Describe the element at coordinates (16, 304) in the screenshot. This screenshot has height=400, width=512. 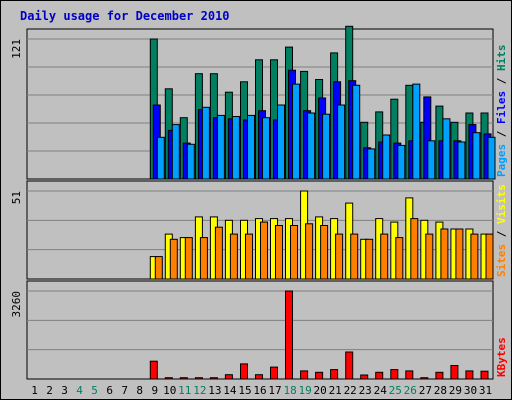
I see `panel-3-max-label: 3260` at that location.